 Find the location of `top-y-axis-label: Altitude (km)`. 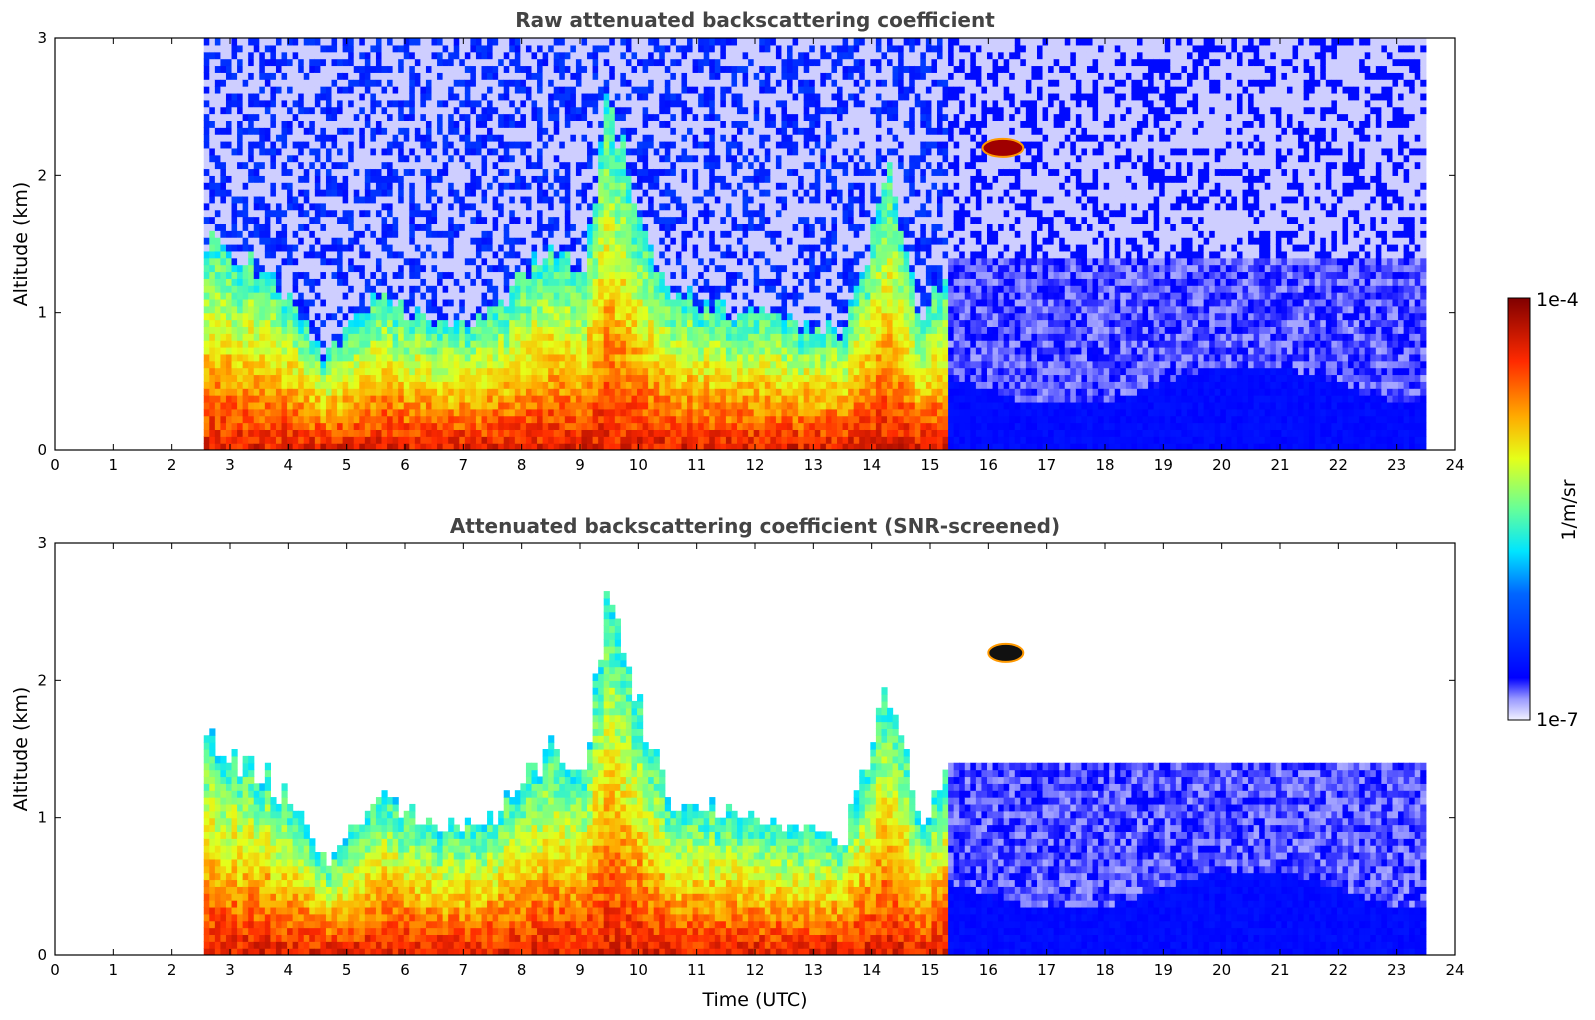

top-y-axis-label: Altitude (km) is located at coordinates (21, 244).